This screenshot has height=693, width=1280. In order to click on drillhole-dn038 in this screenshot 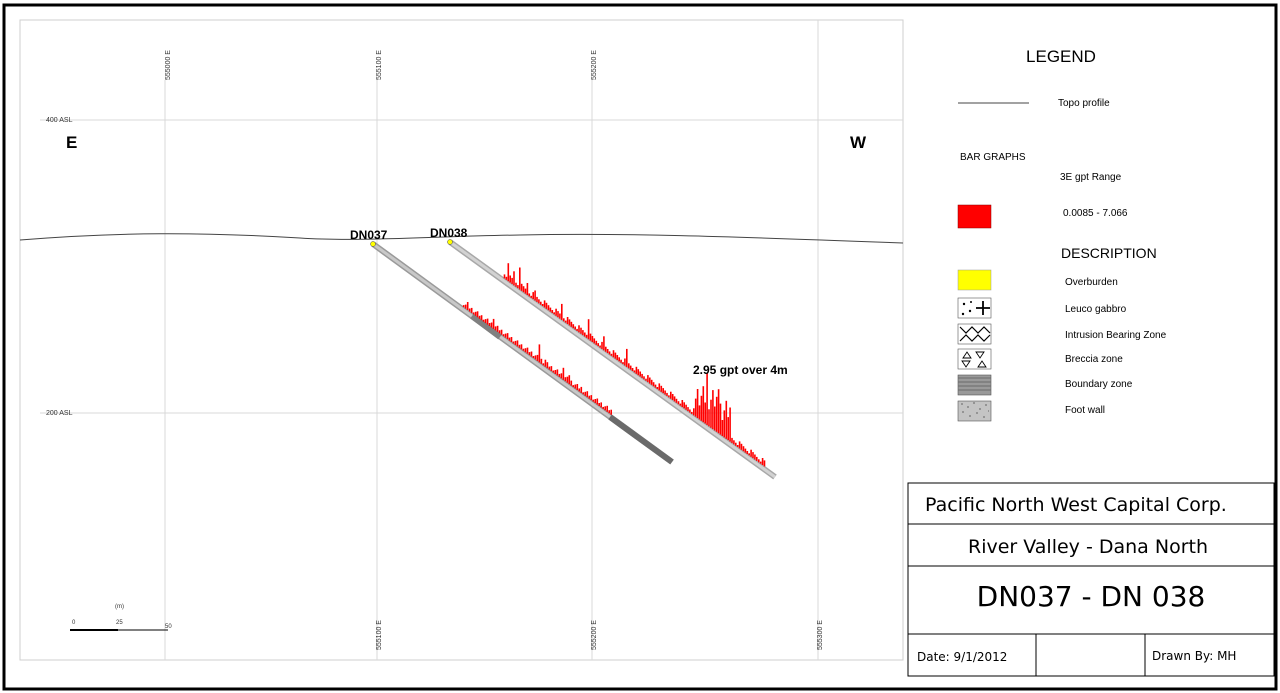, I will do `click(612, 359)`.